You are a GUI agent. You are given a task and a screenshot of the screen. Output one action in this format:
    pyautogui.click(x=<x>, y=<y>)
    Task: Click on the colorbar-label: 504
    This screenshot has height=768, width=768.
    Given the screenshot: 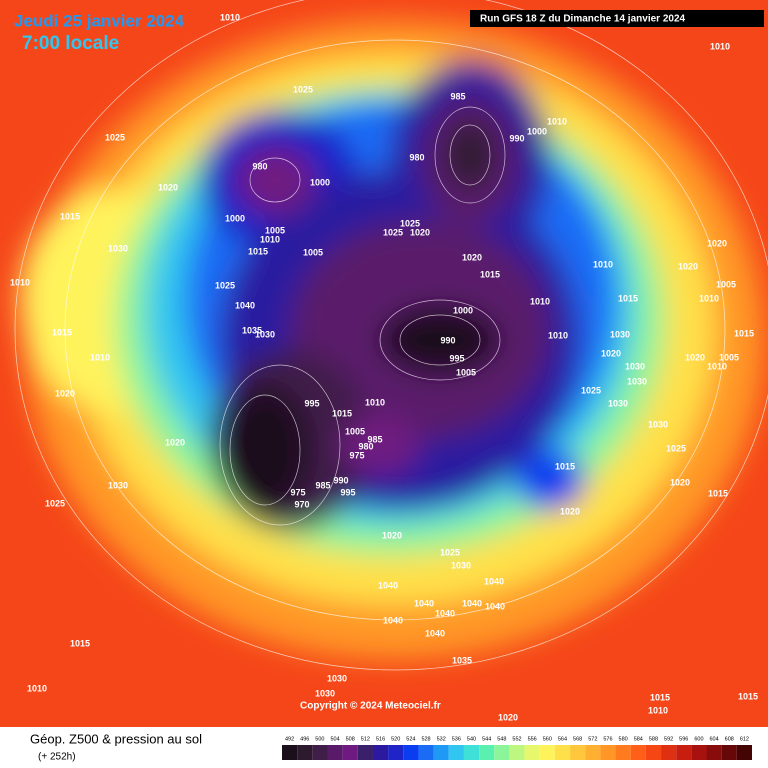 What is the action you would take?
    pyautogui.click(x=334, y=739)
    